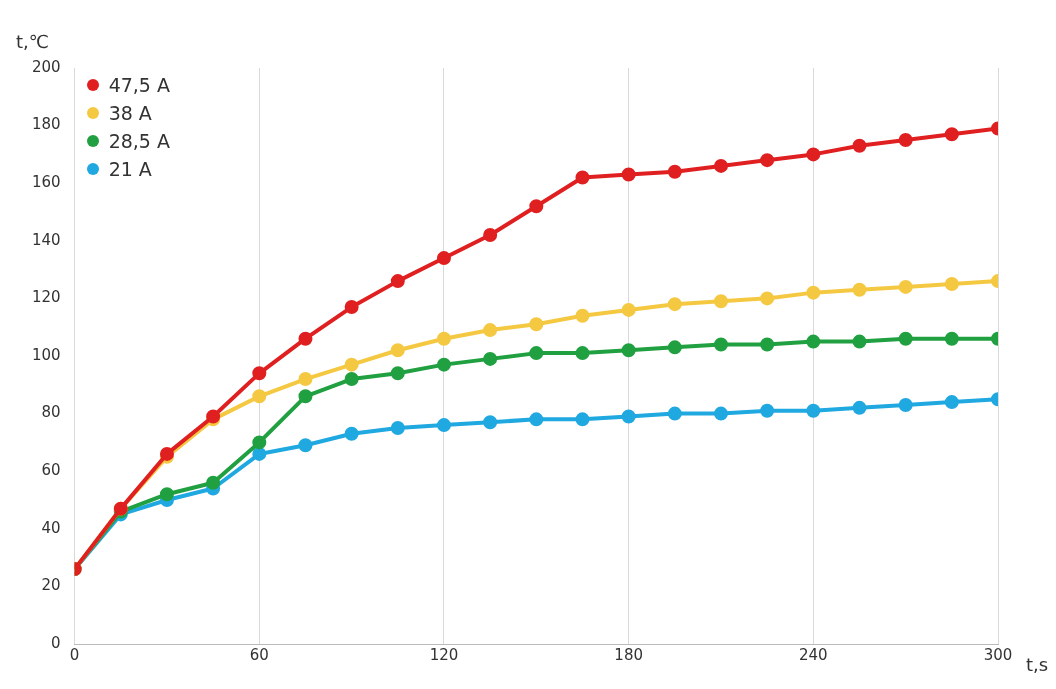  I want to click on y-tick-label: 180, so click(46, 124).